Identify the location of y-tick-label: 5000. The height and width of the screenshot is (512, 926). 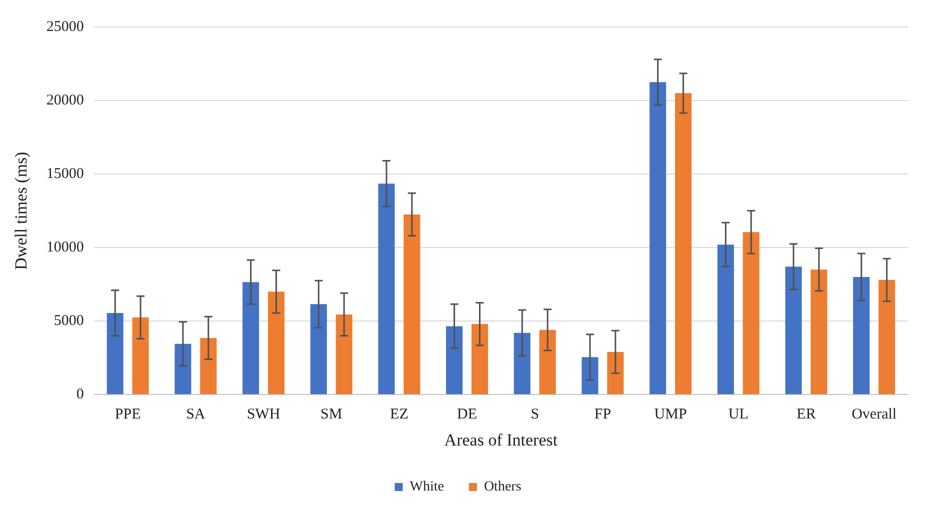
(69, 321).